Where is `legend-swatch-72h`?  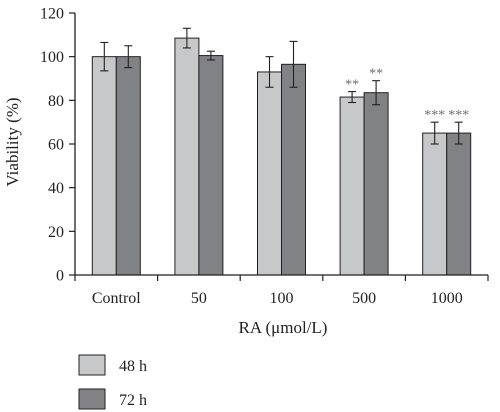 legend-swatch-72h is located at coordinates (92, 399).